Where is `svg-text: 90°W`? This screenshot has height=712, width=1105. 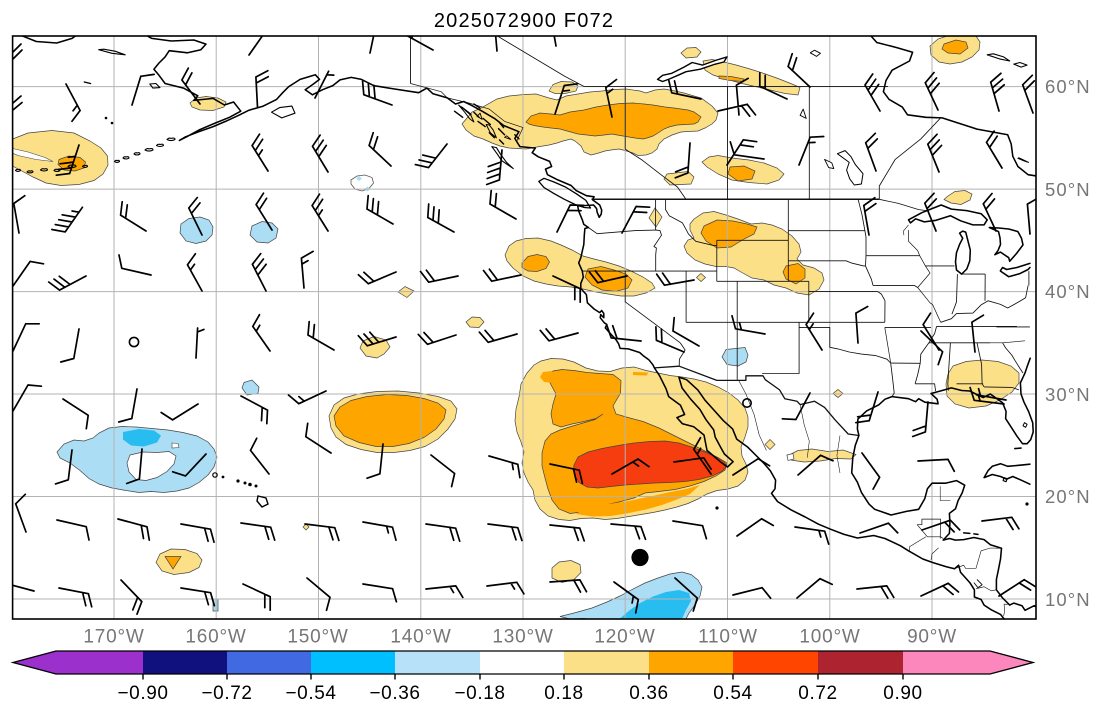
svg-text: 90°W is located at coordinates (932, 637).